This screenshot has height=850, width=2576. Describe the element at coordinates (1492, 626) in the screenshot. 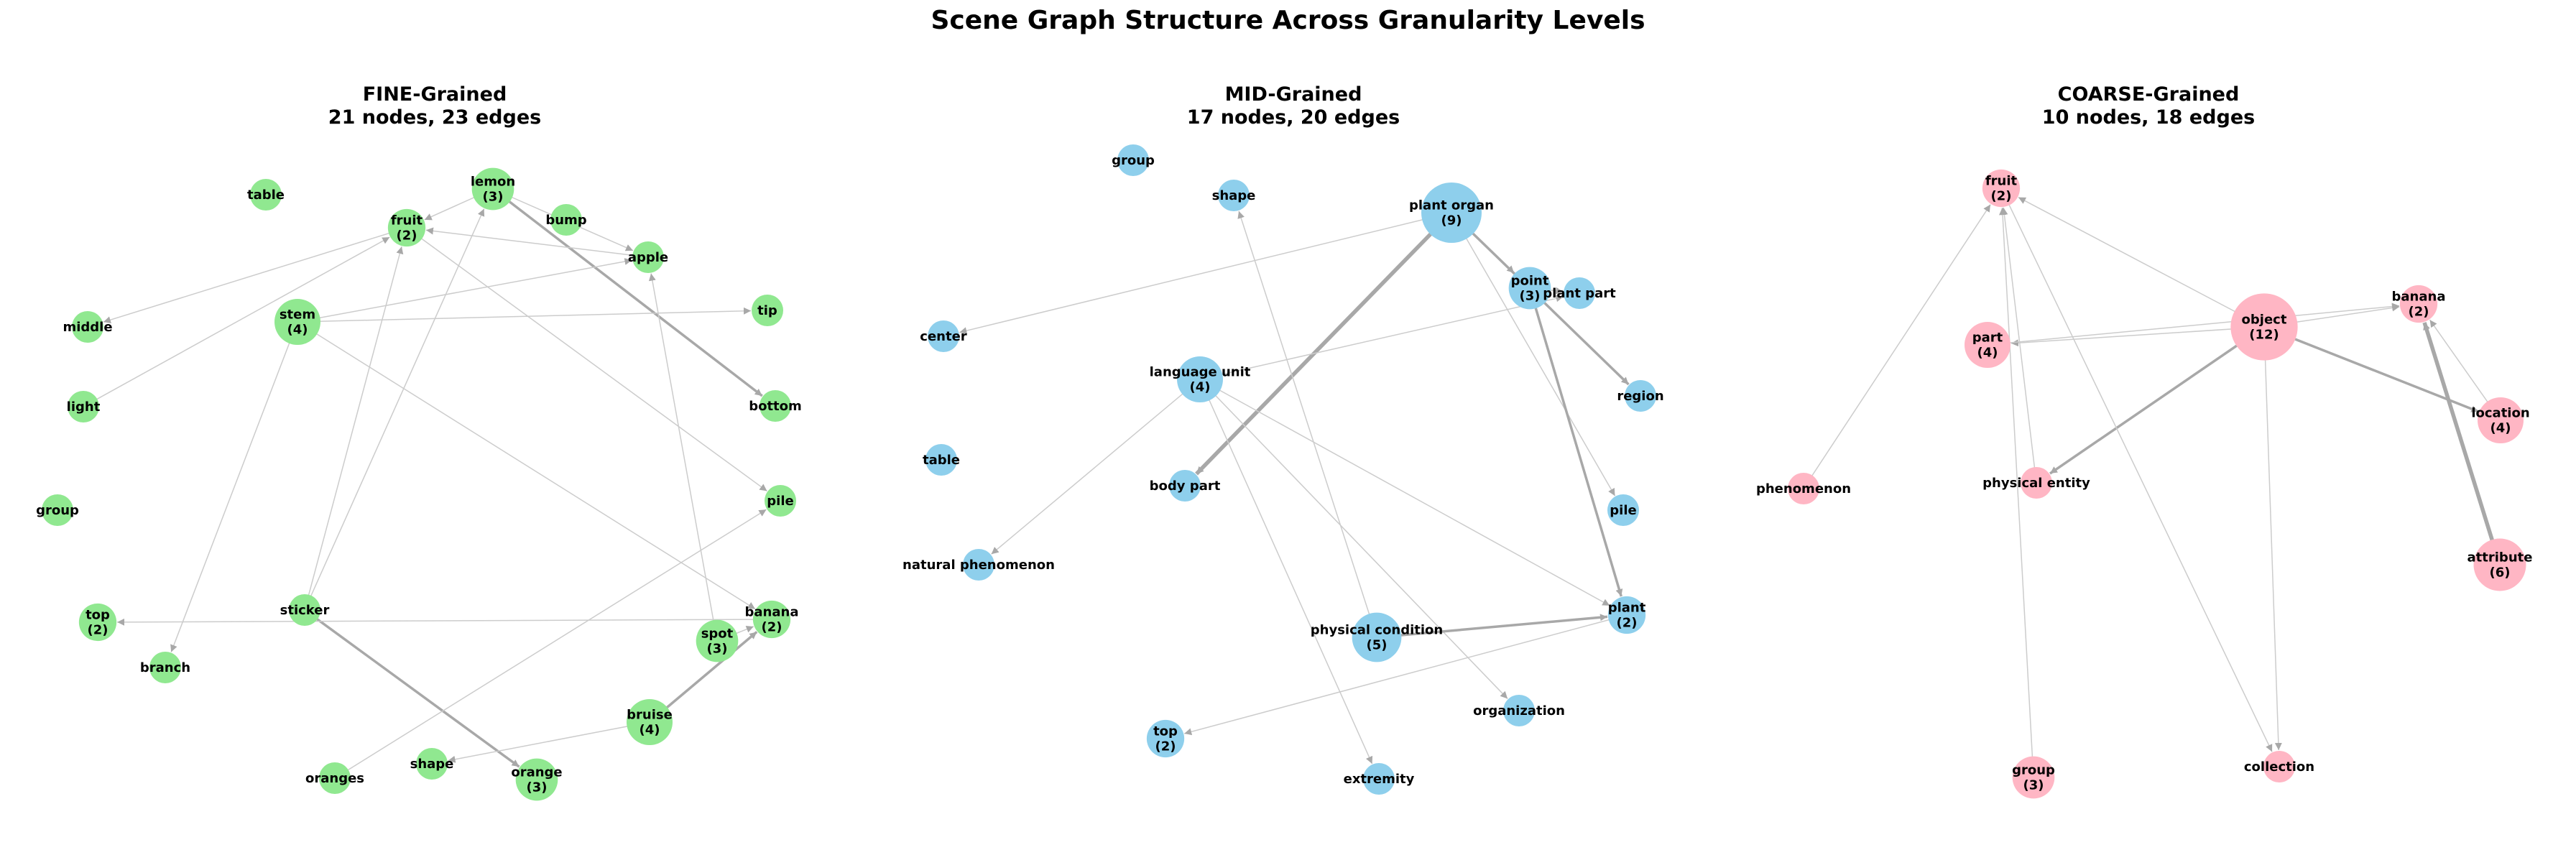

I see `edge-physical-condition-to-plant` at that location.